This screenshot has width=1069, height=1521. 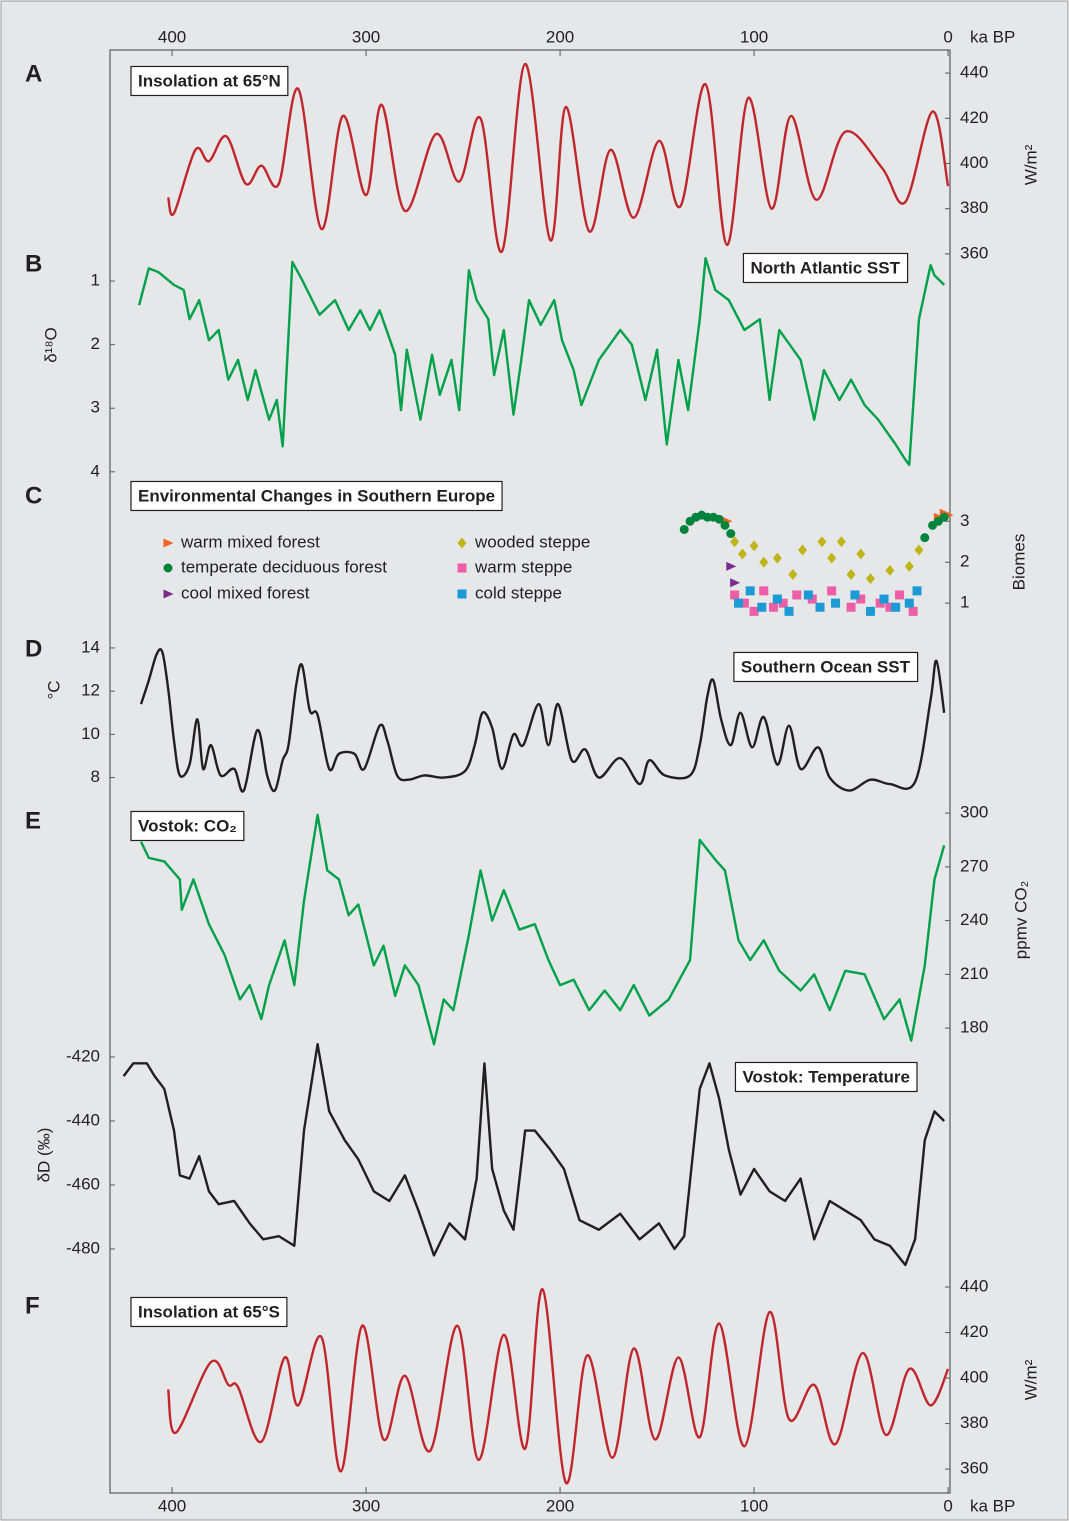 I want to click on y-tick-label: 2, so click(x=95, y=343).